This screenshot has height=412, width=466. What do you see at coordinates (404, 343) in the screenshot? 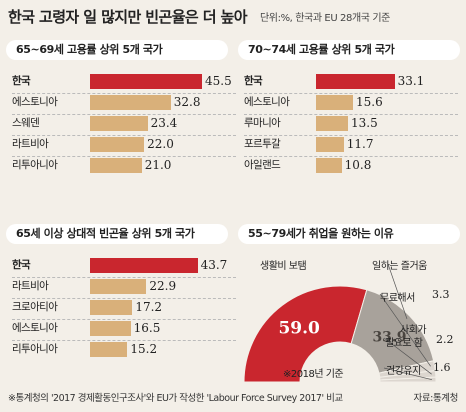
I see `slice-label-society-2: 필요로 함` at bounding box center [404, 343].